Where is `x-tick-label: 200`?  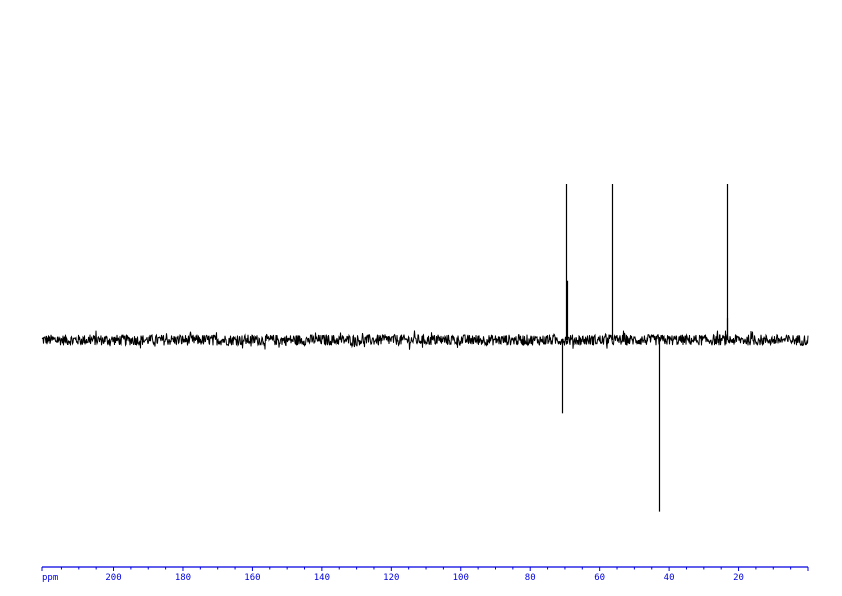
x-tick-label: 200 is located at coordinates (113, 578).